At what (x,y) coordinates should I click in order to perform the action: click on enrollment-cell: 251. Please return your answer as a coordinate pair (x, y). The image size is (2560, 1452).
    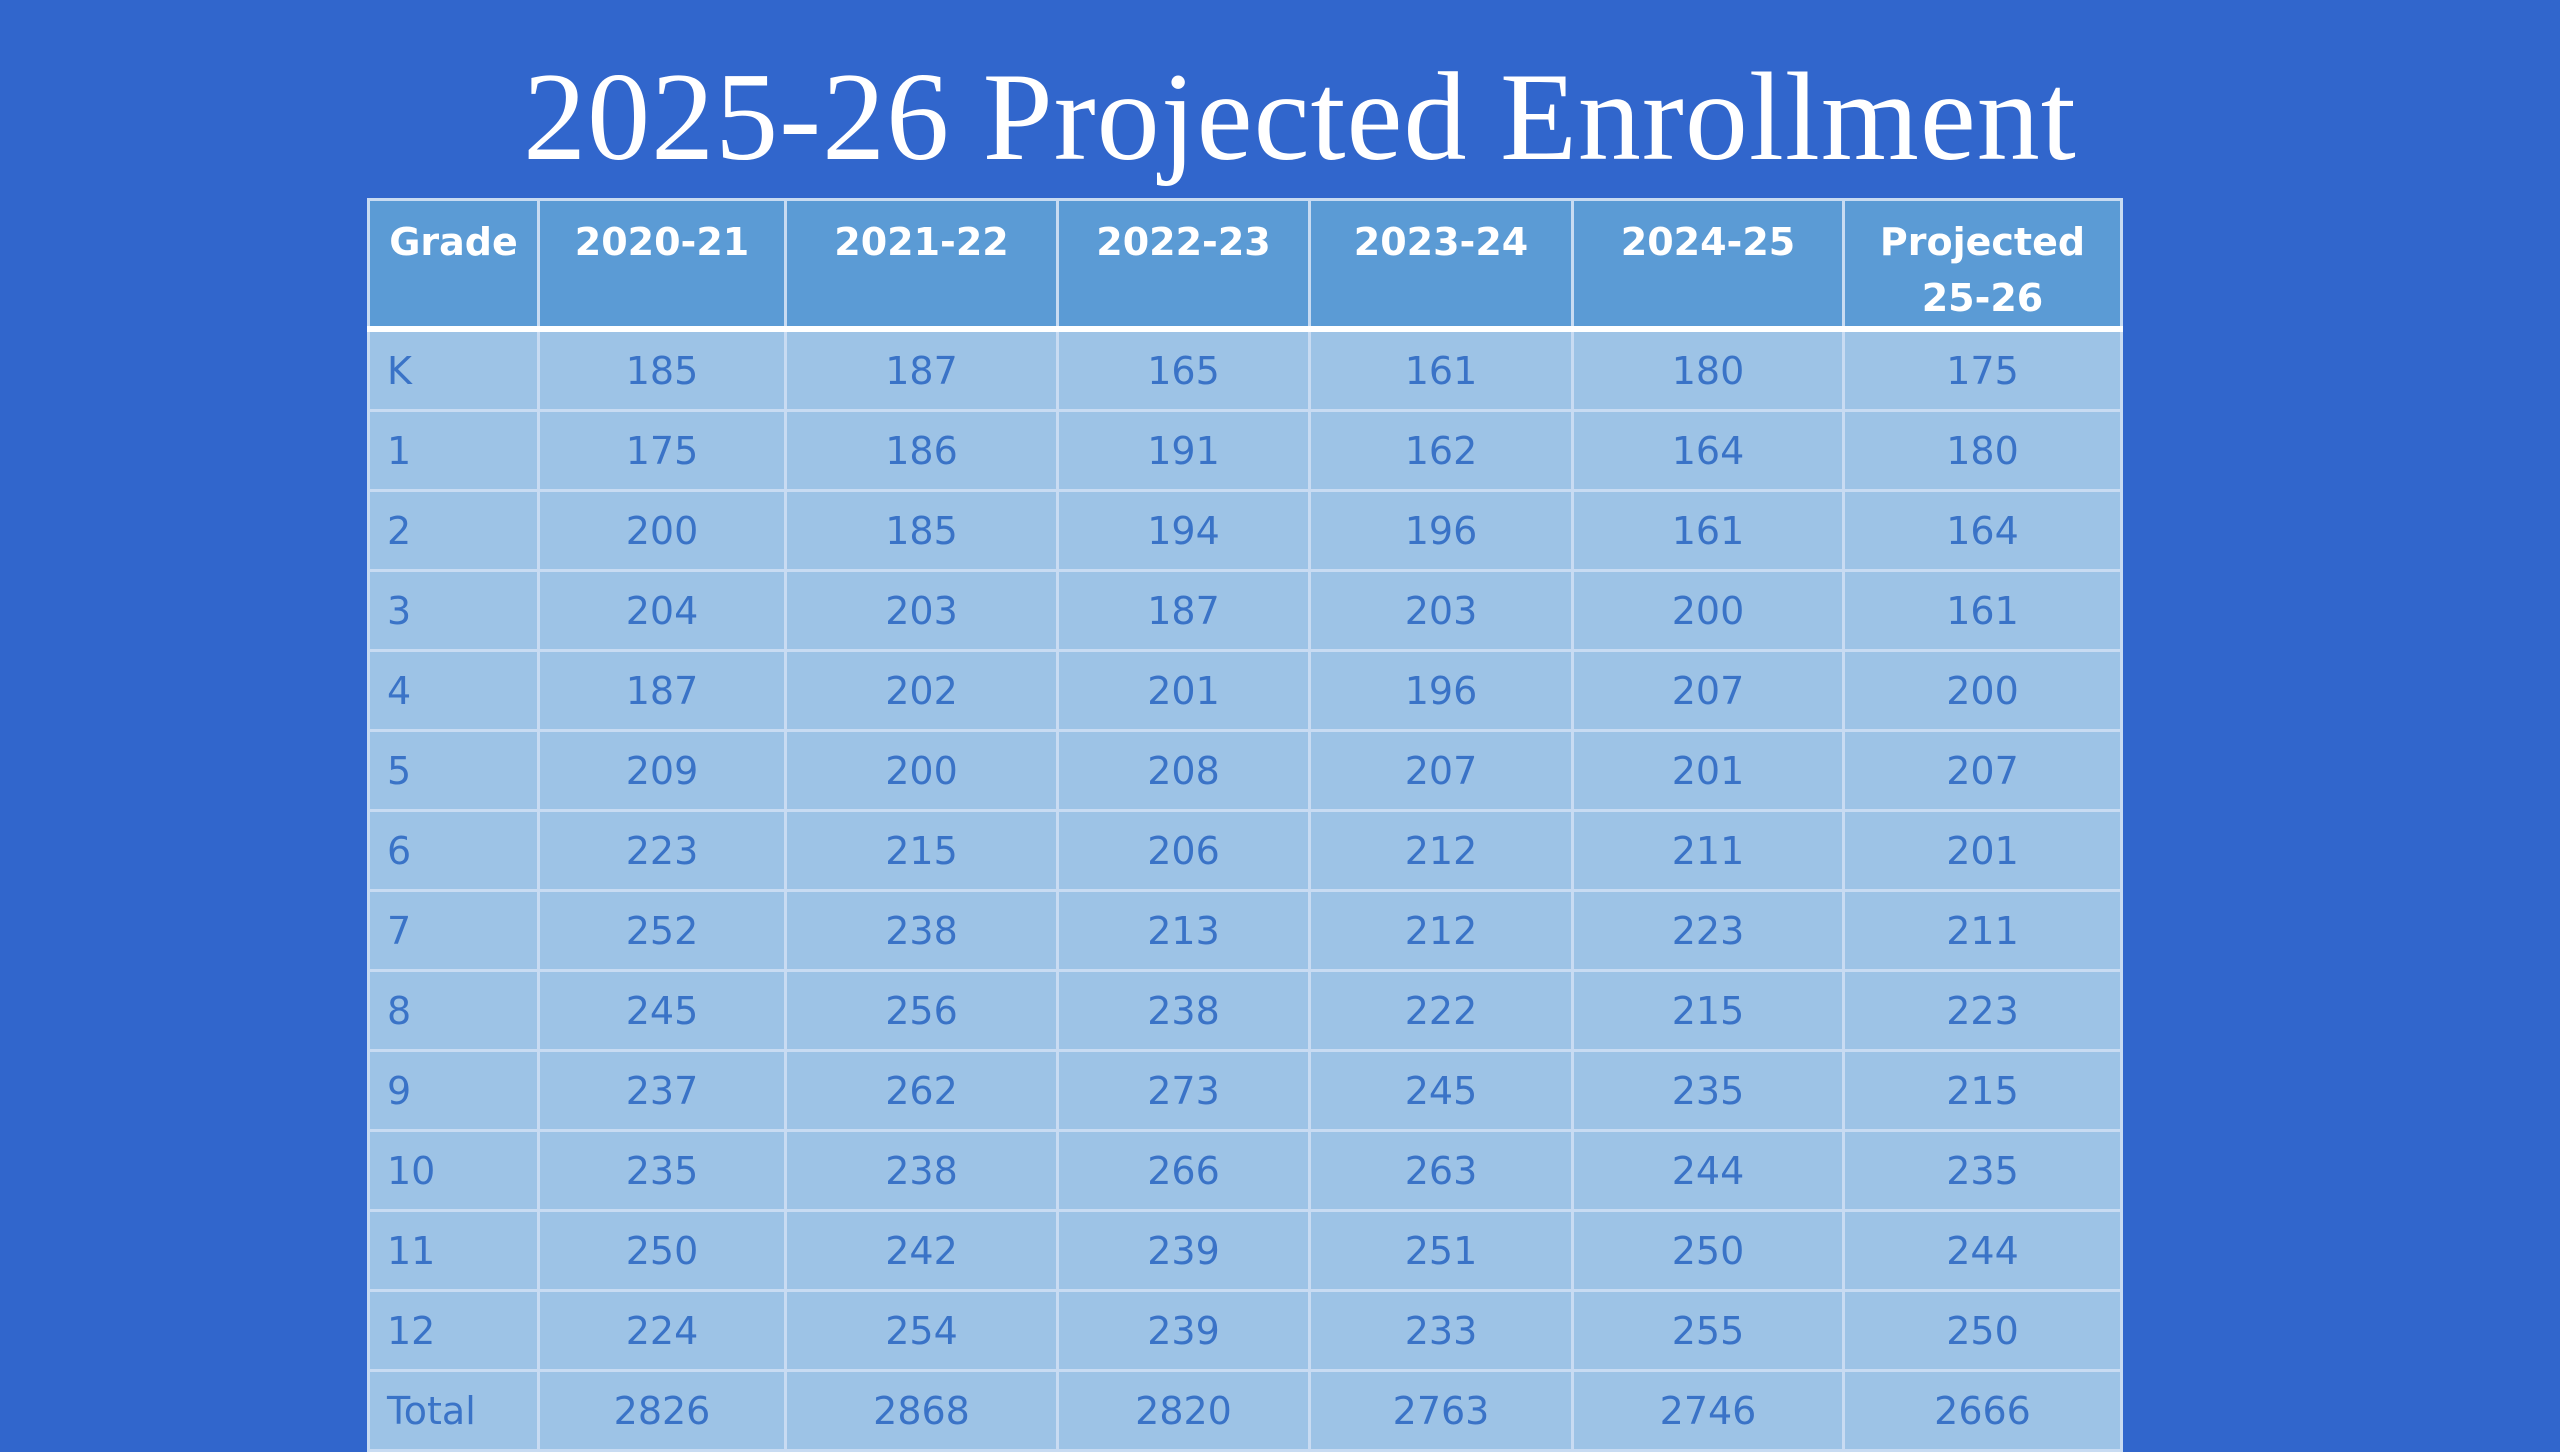
    Looking at the image, I should click on (1441, 1250).